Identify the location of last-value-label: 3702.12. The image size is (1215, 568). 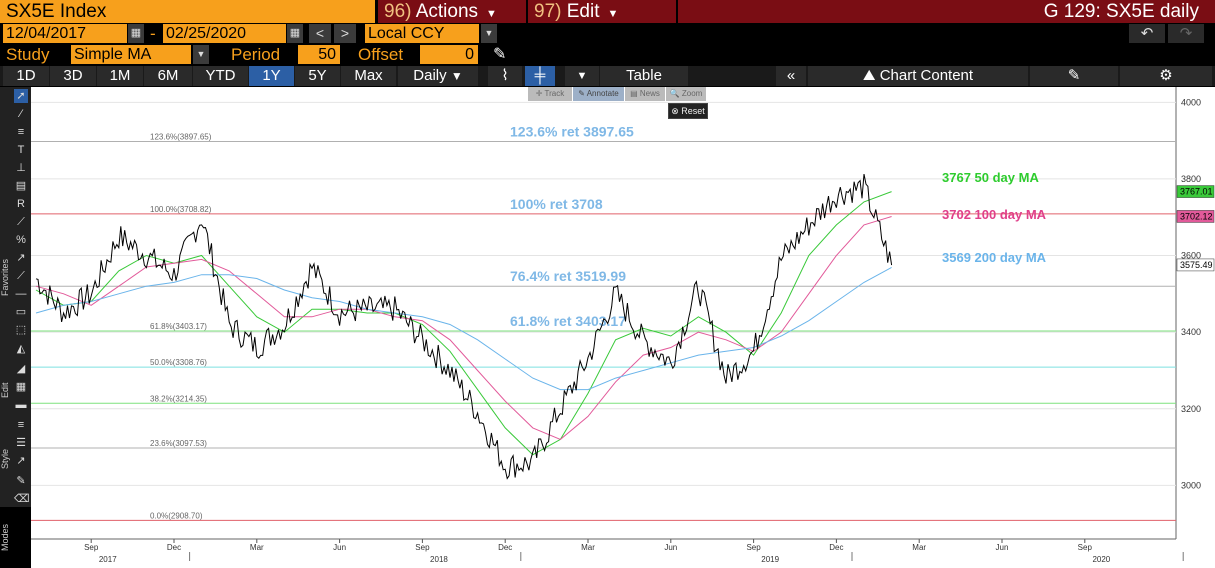
(1196, 216).